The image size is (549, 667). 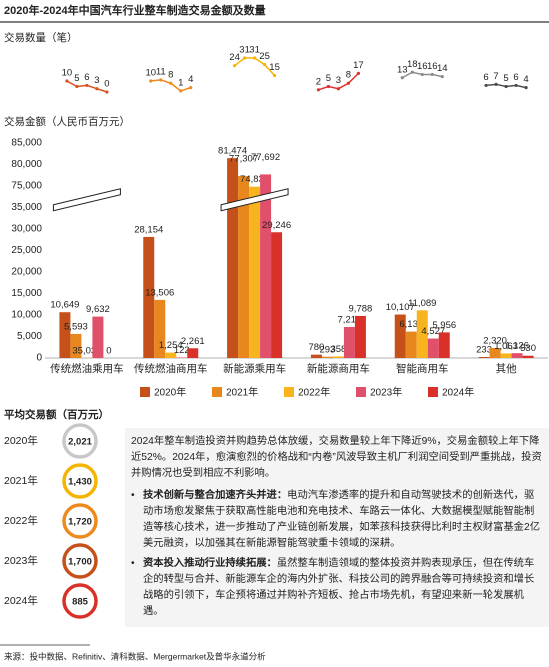 I want to click on value-label: 6,138, so click(x=411, y=324).